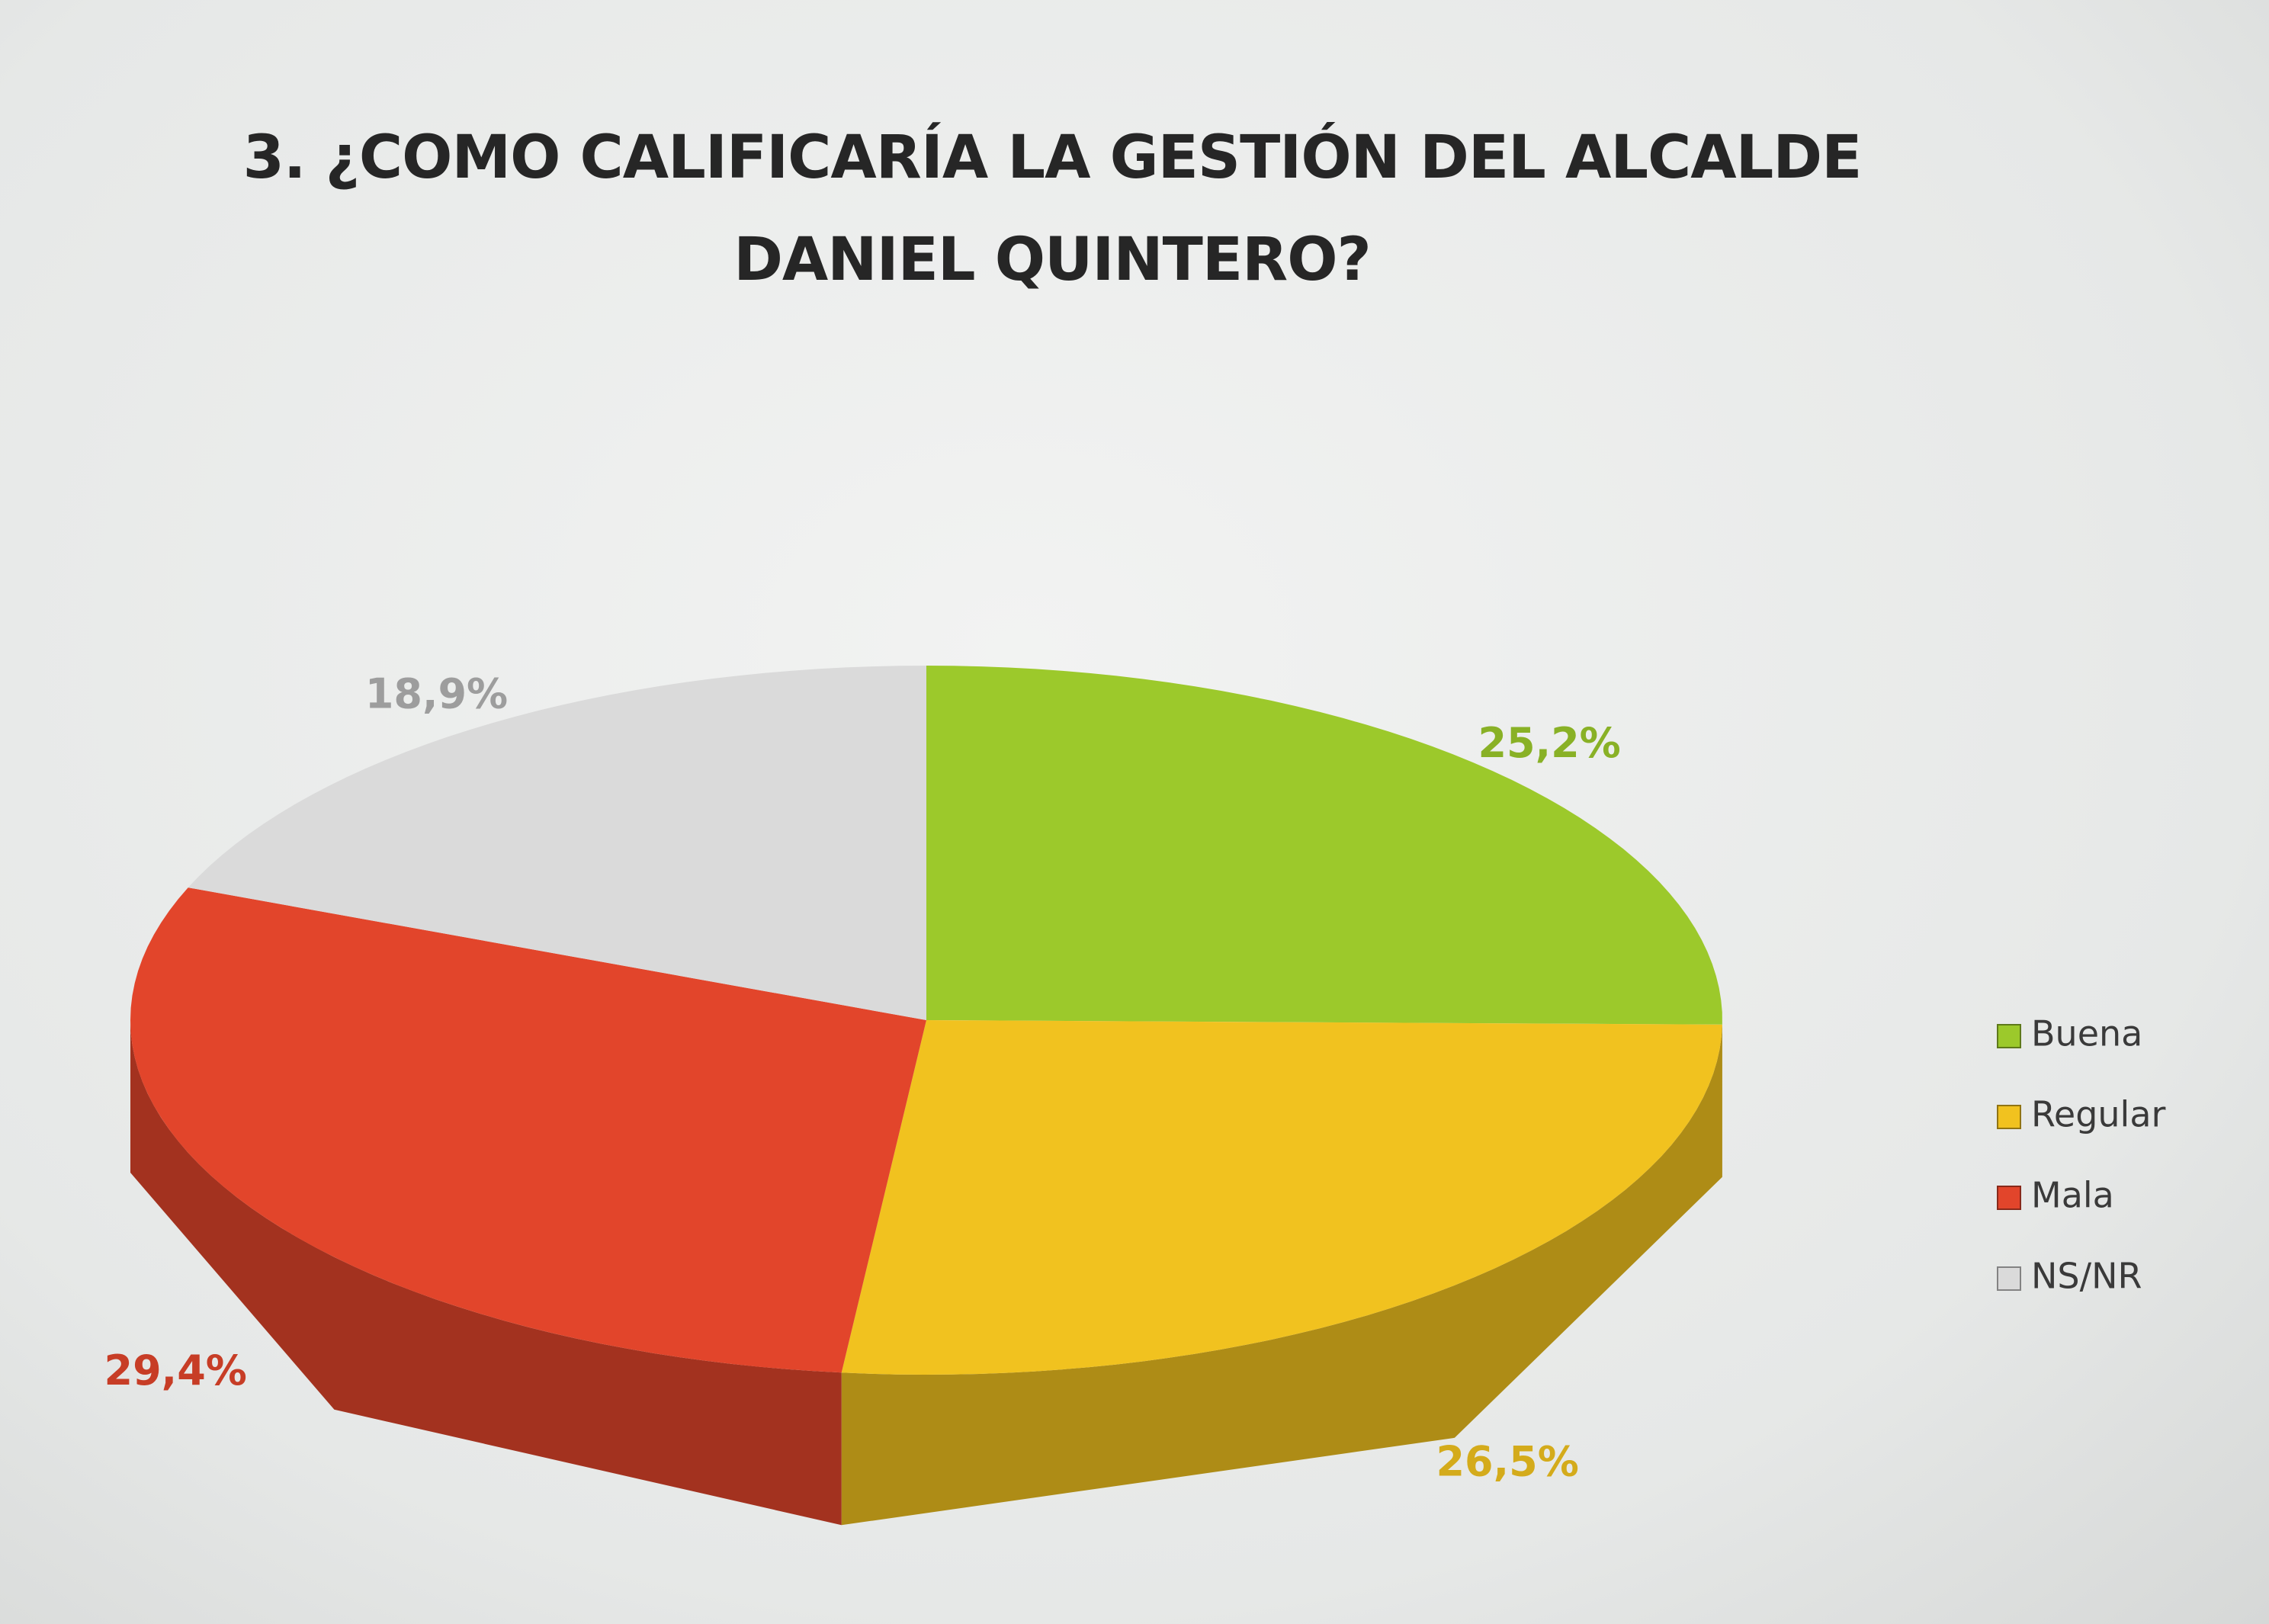  I want to click on data-label: 18,9%, so click(437, 694).